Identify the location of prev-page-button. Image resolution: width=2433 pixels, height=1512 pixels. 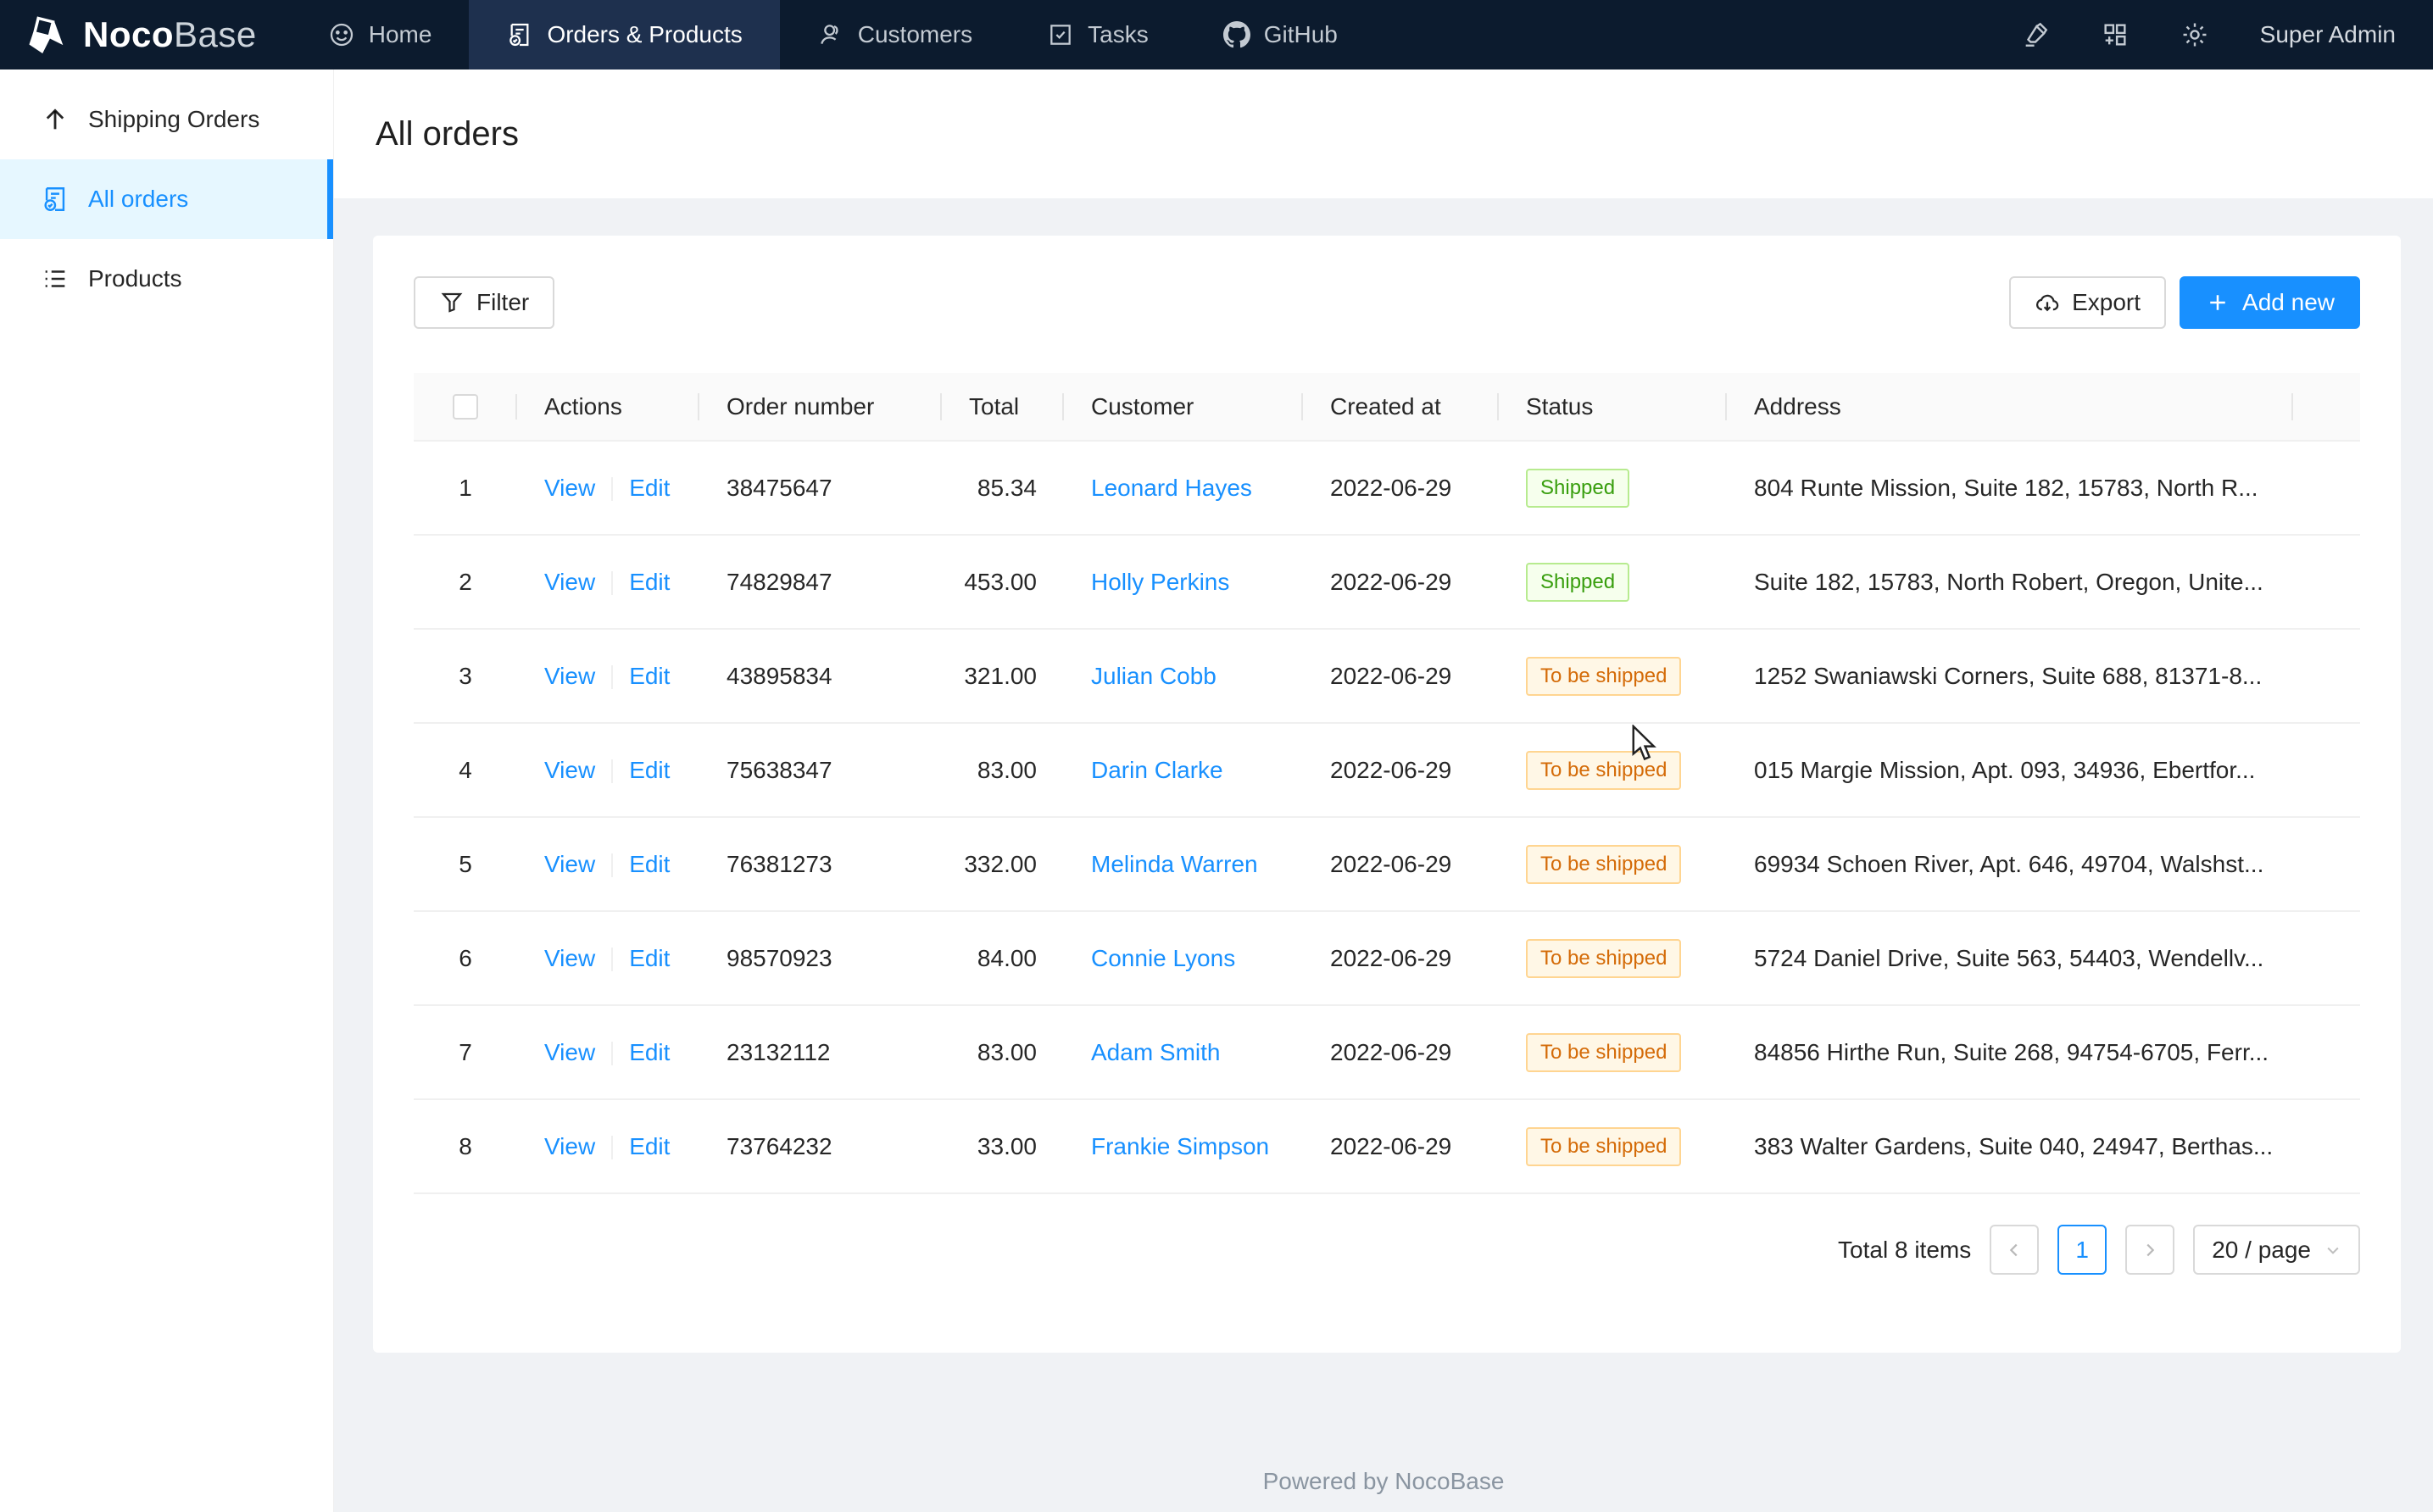
(2015, 1250).